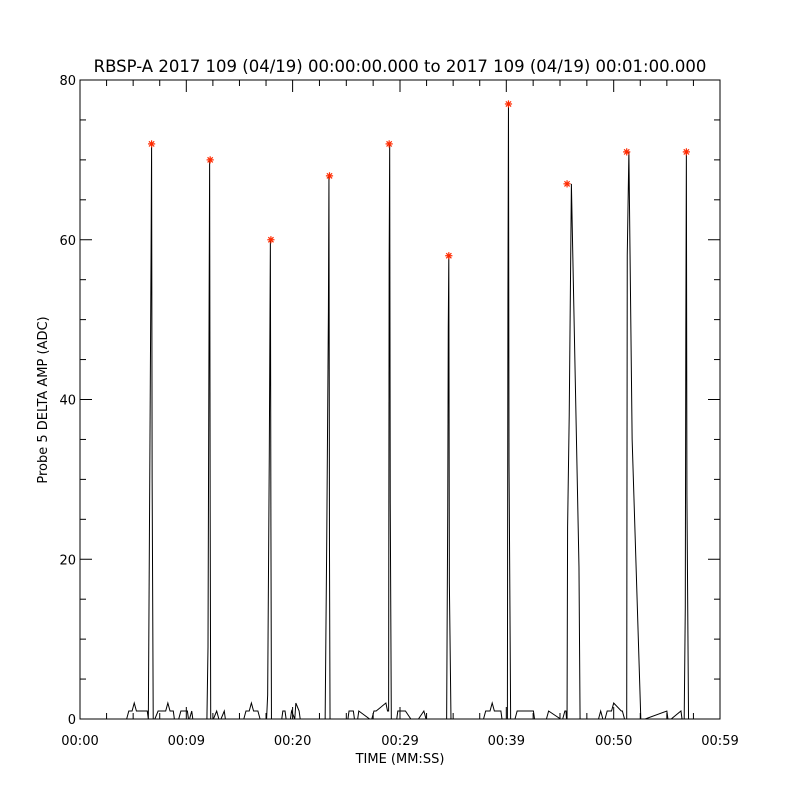  What do you see at coordinates (399, 741) in the screenshot?
I see `x-tick-label: 00:29` at bounding box center [399, 741].